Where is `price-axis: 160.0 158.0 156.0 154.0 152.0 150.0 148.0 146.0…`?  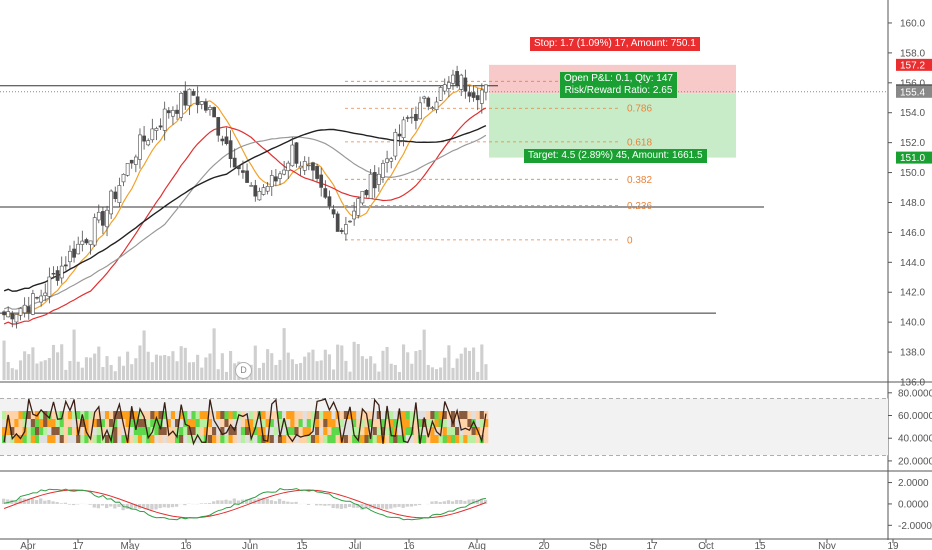 price-axis: 160.0 158.0 156.0 154.0 152.0 150.0 148.0 146.0… is located at coordinates (910, 275).